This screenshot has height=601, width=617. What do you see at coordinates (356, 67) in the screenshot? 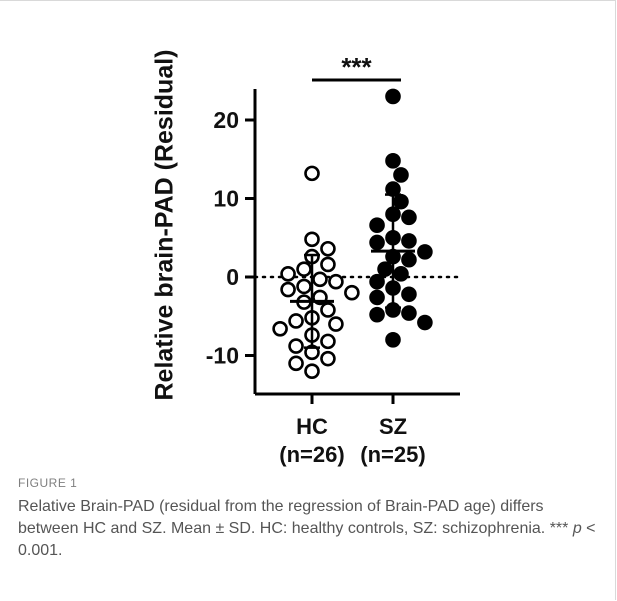
I see `significance-stars: ***` at bounding box center [356, 67].